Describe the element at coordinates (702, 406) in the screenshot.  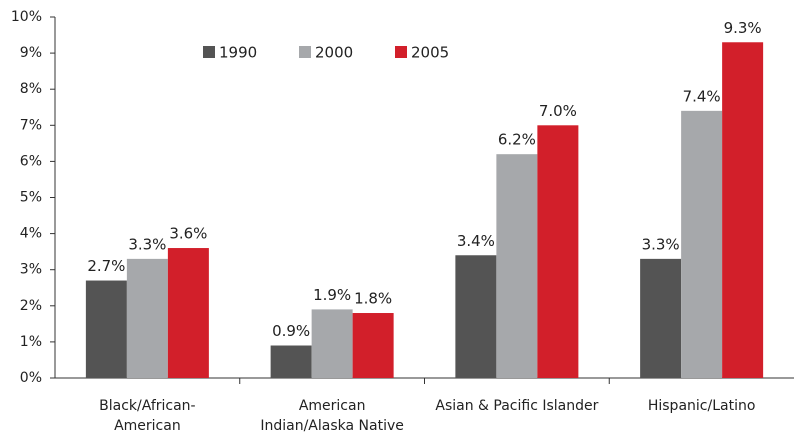
I see `x-tick-label: Hispanic/Latino` at that location.